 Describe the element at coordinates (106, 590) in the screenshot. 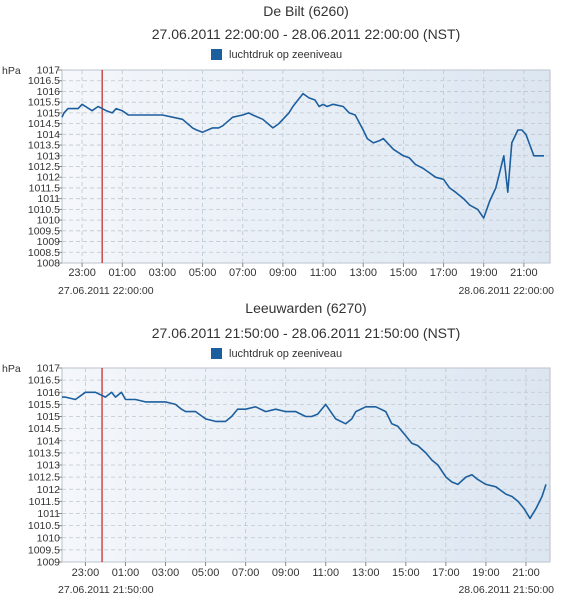

I see `start-date-label: 27.06.2011 21:50:00` at that location.